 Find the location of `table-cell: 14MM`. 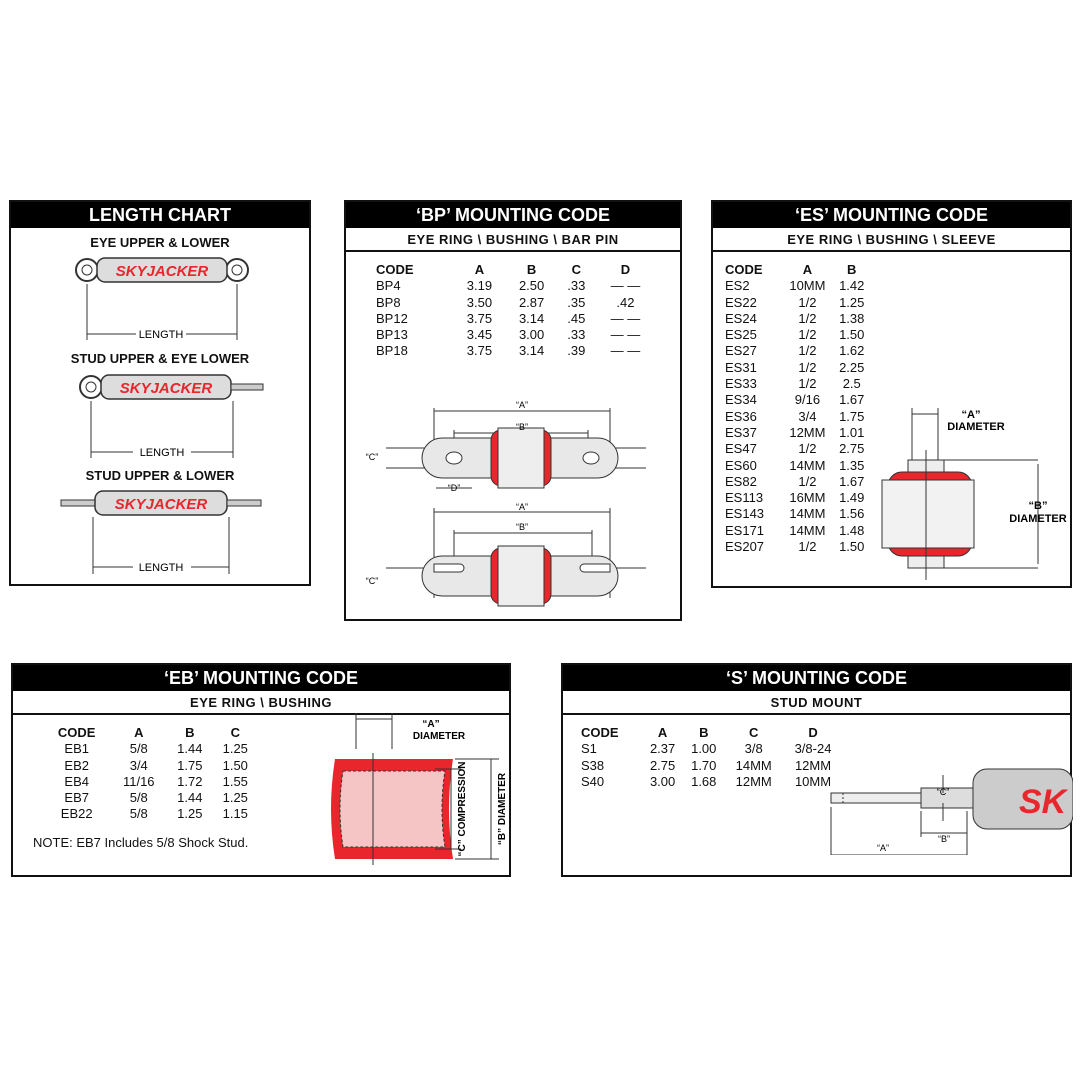

table-cell: 14MM is located at coordinates (807, 465).